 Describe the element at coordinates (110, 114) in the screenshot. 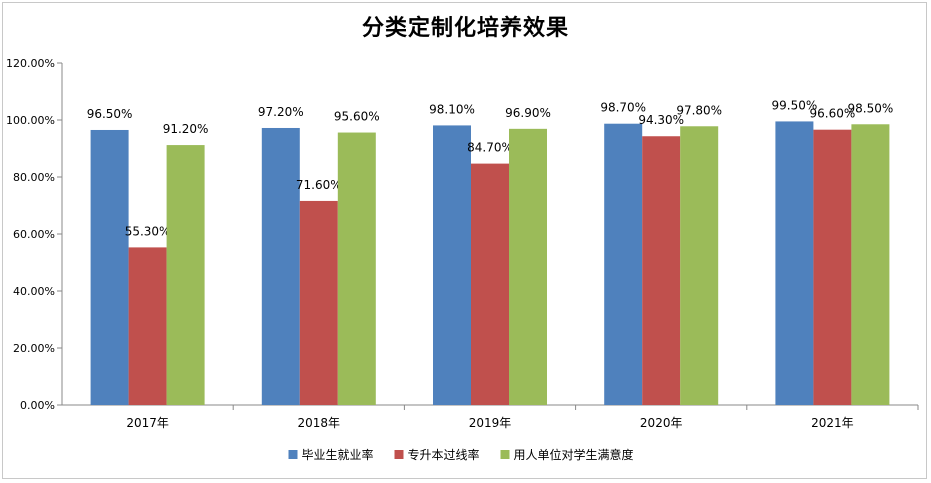

I see `data-label: 96.50%` at that location.